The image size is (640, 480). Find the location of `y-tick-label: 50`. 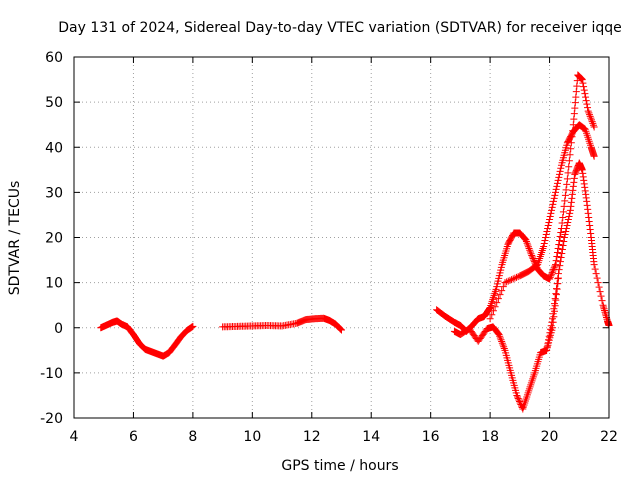

y-tick-label: 50 is located at coordinates (54, 103).